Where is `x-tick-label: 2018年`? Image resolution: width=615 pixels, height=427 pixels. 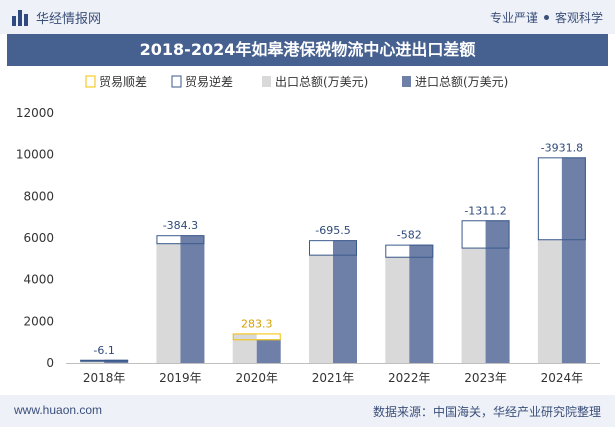 x-tick-label: 2018年 is located at coordinates (104, 378).